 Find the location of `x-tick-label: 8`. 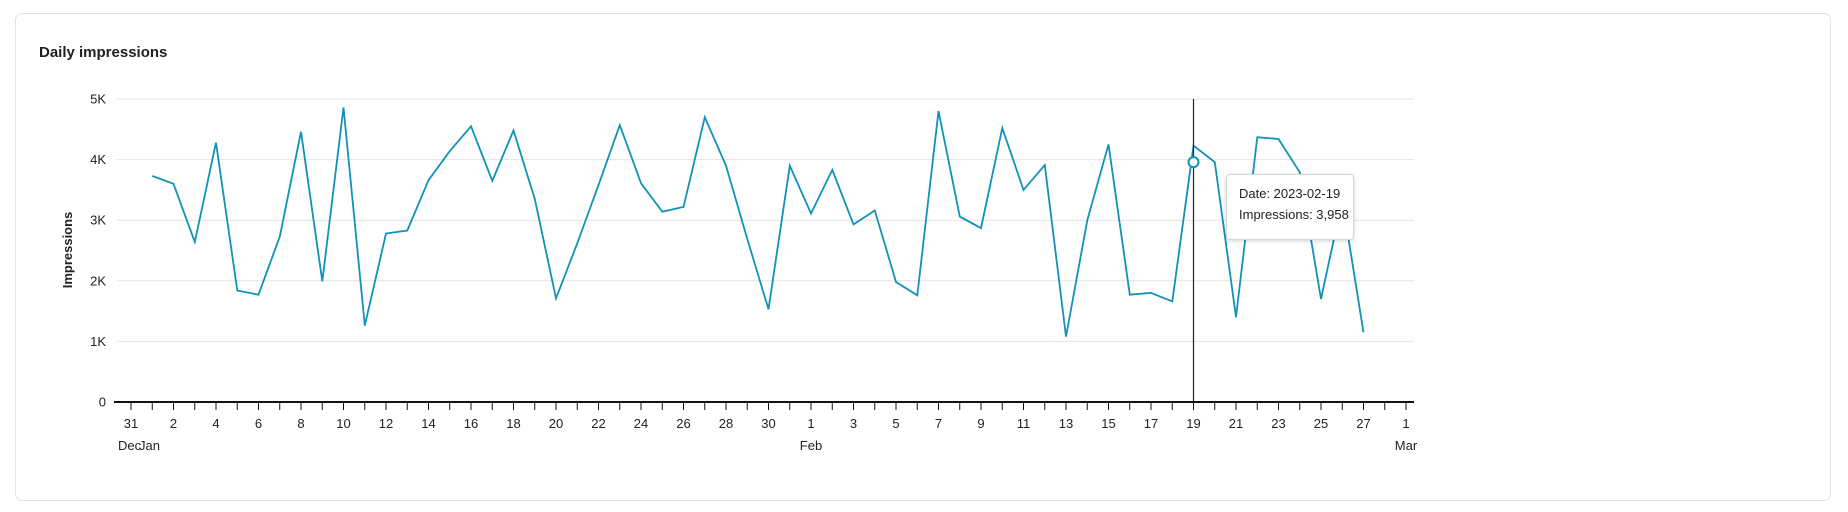

x-tick-label: 8 is located at coordinates (300, 423).